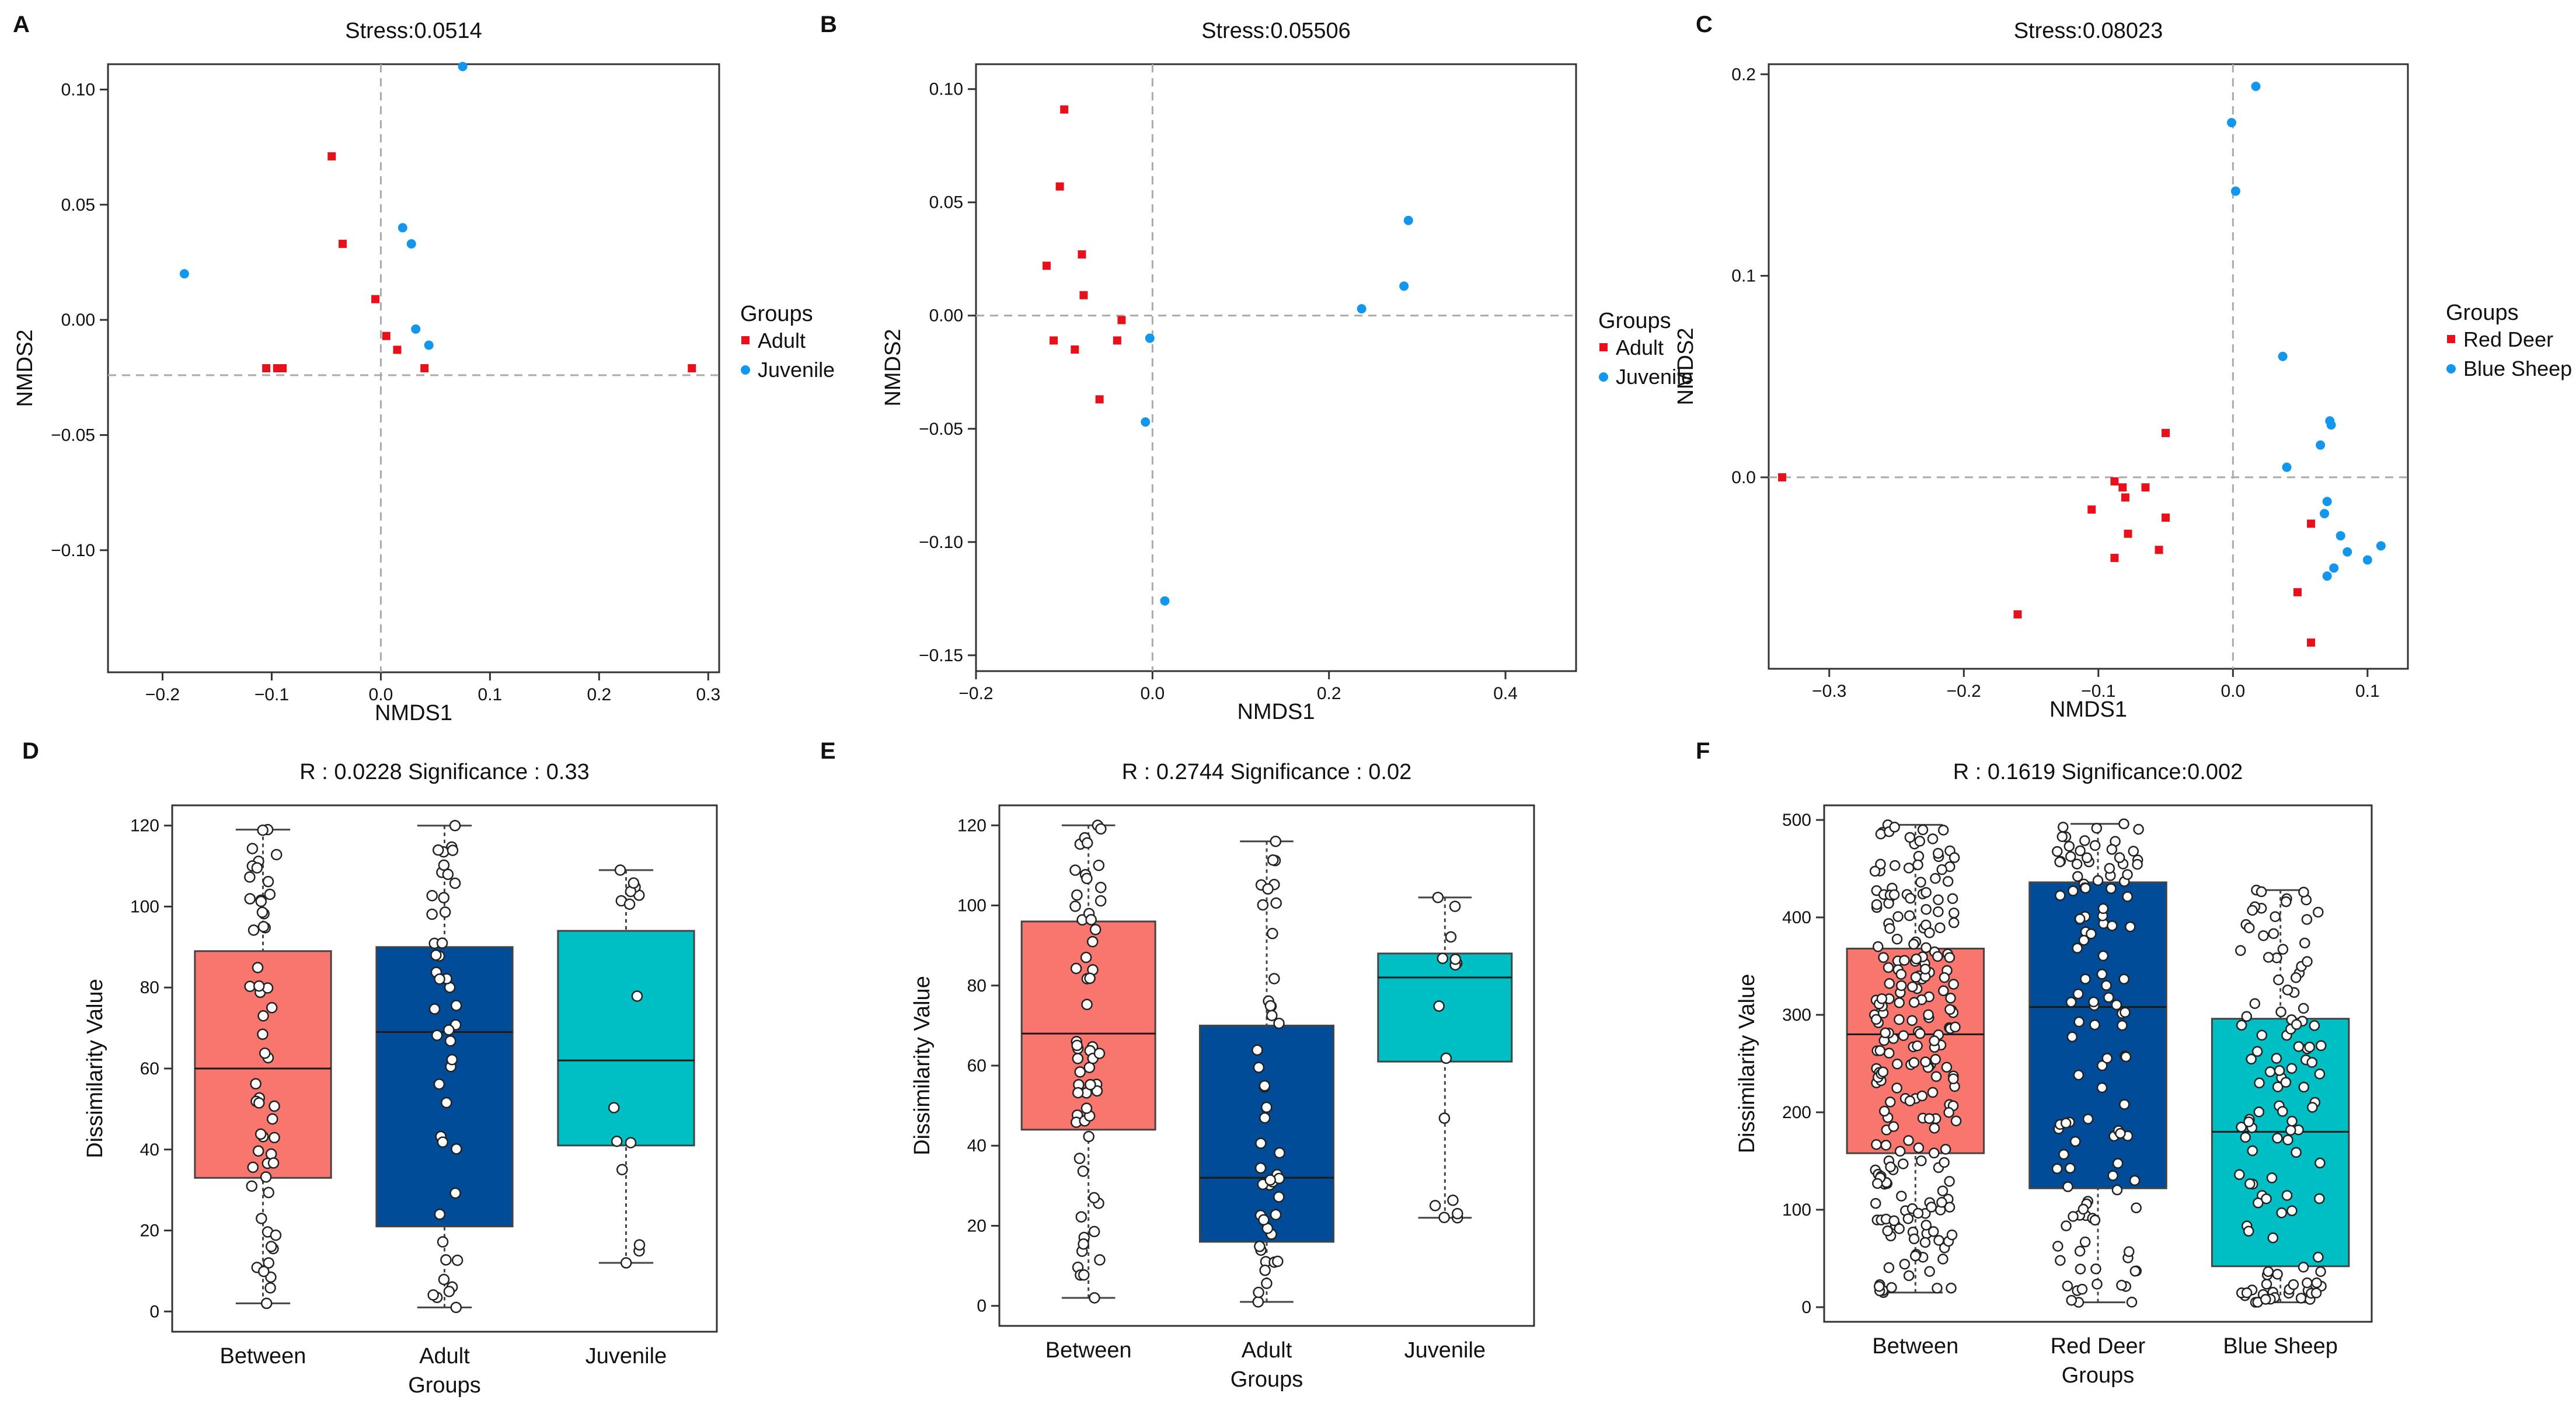 This screenshot has height=1407, width=2576. What do you see at coordinates (398, 349) in the screenshot?
I see `point-adult` at bounding box center [398, 349].